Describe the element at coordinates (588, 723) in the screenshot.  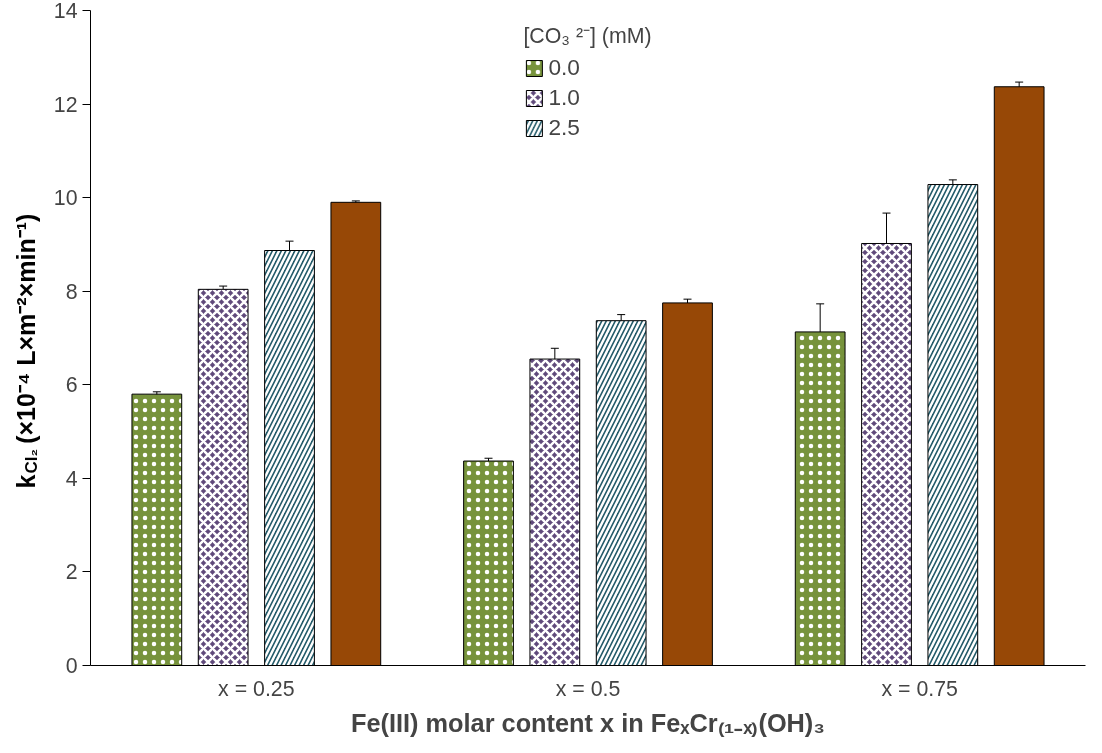
I see `x-axis-title: Fe(III) molar content x in FeₓCr₍₁₋ₓ₎(OH)₃` at that location.